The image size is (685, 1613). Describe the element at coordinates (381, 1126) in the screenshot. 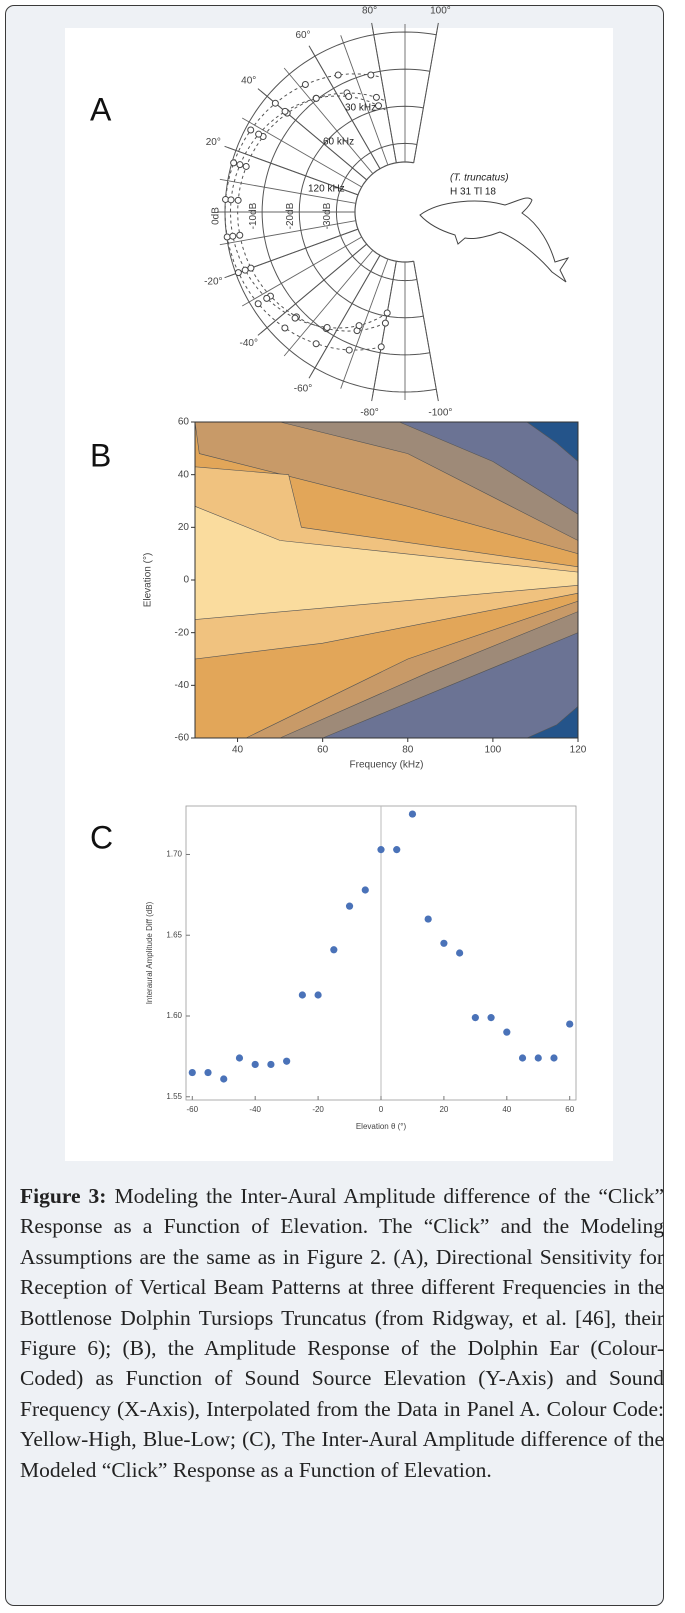

I see `x-axis-label: Elevation θ (°)` at that location.